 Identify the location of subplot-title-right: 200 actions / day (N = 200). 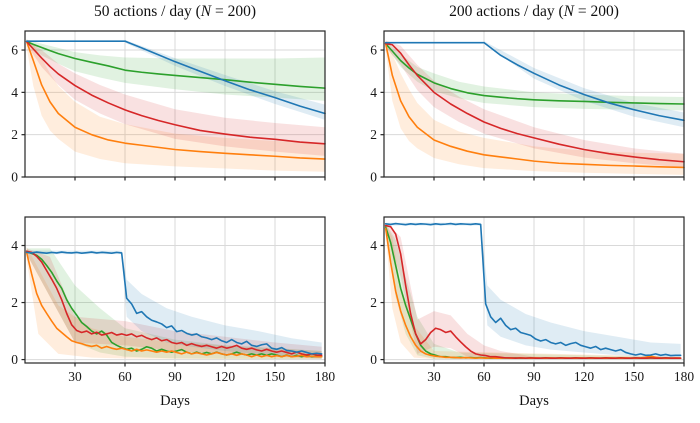
(534, 12).